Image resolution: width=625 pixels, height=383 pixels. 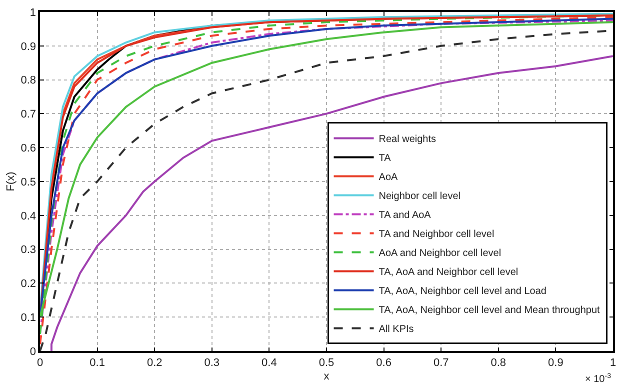 What do you see at coordinates (33, 12) in the screenshot?
I see `y-tick-label: 1` at bounding box center [33, 12].